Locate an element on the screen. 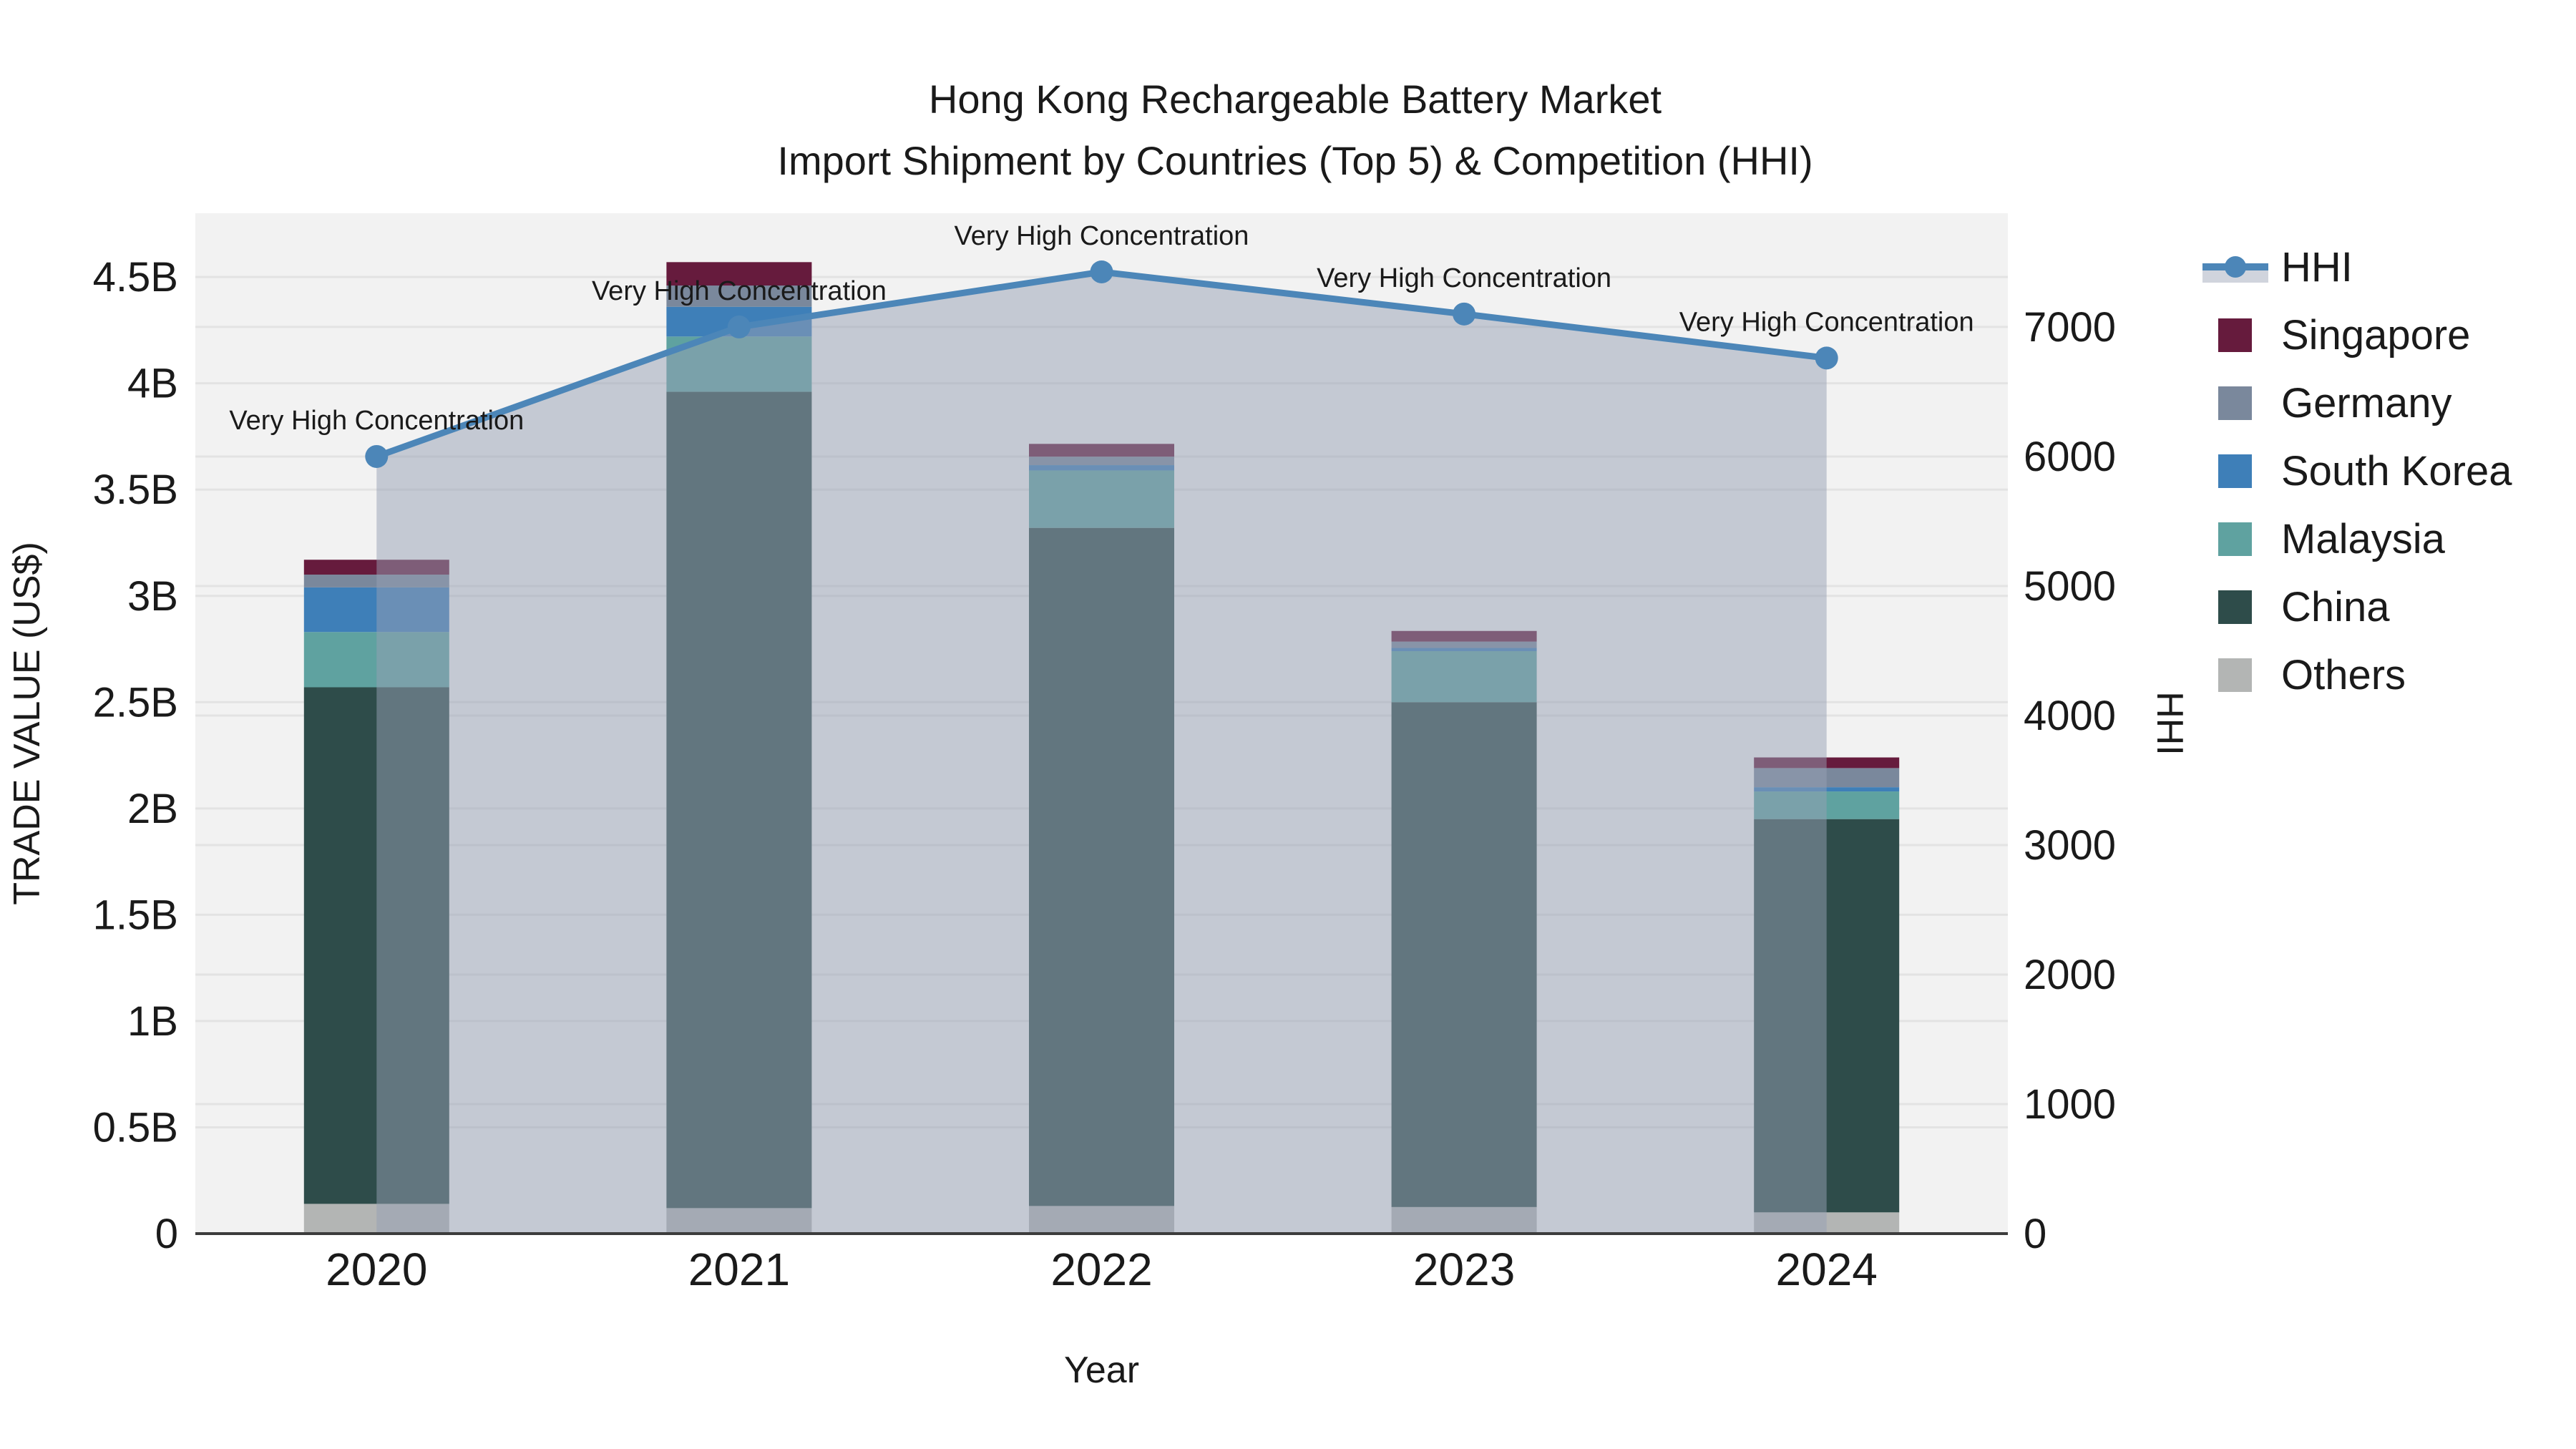  y-left-tick-label: 2B is located at coordinates (152, 809).